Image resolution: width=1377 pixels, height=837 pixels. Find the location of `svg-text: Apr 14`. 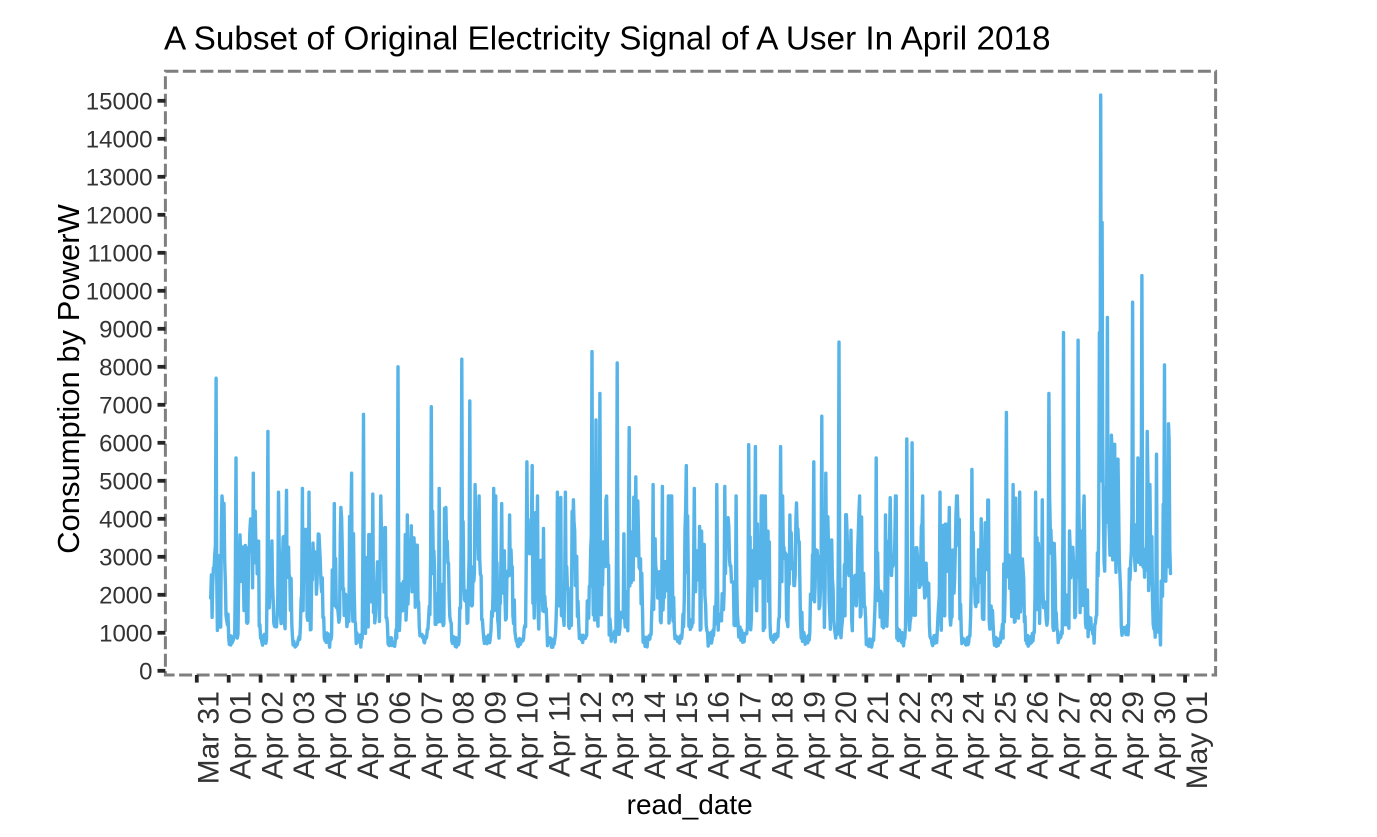

svg-text: Apr 14 is located at coordinates (655, 735).